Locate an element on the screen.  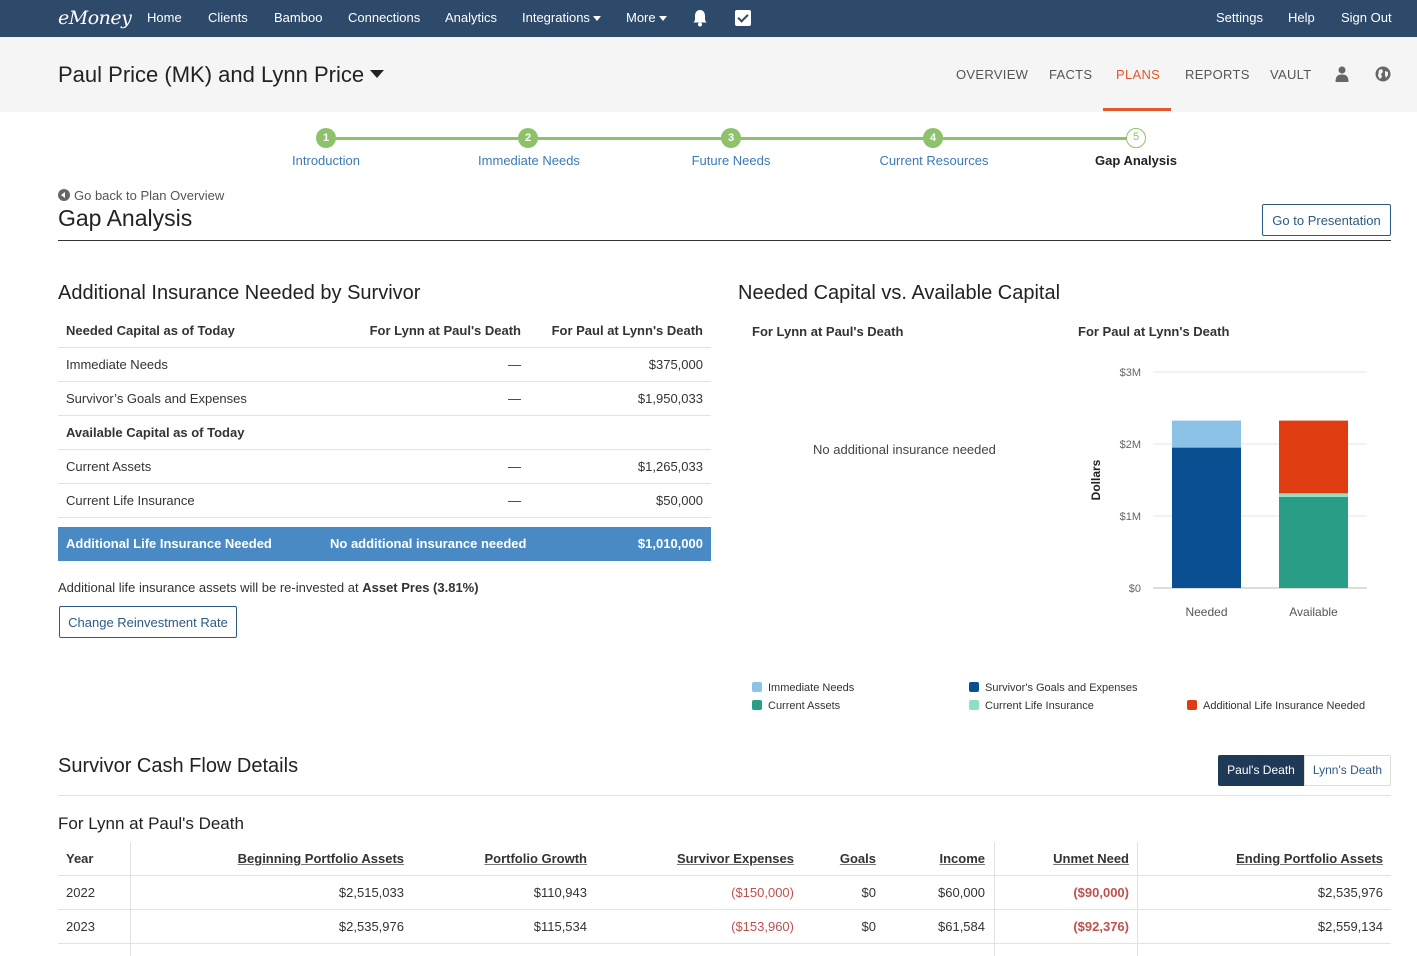
step-gap-analysis: Gap Analysis is located at coordinates (1136, 160).